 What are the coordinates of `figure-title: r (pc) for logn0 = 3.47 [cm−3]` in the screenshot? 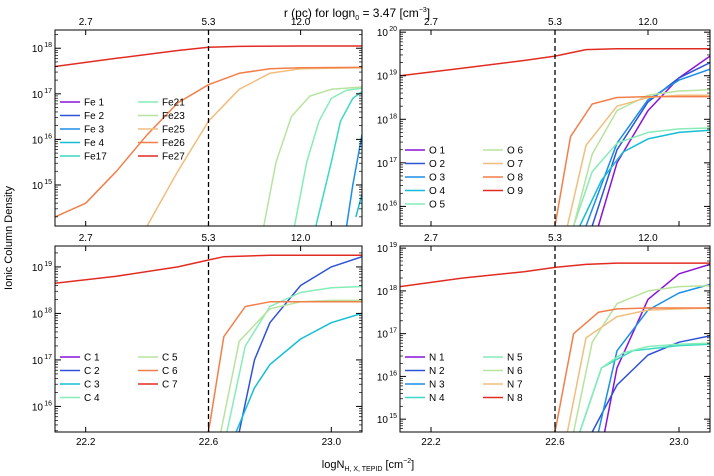 It's located at (357, 14).